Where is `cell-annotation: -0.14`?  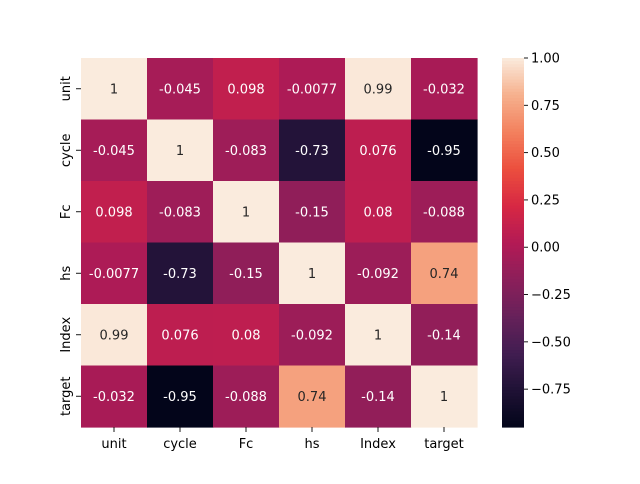 cell-annotation: -0.14 is located at coordinates (444, 335).